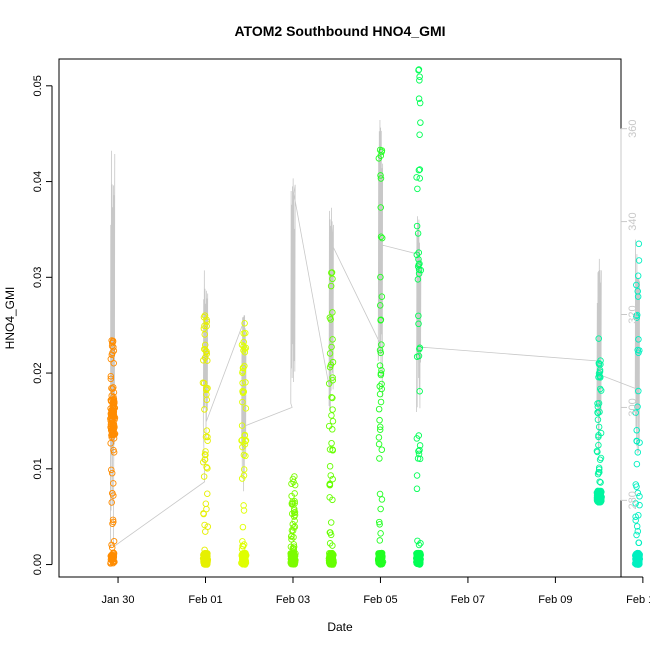  What do you see at coordinates (38, 564) in the screenshot?
I see `y-tick-label: 0.00` at bounding box center [38, 564].